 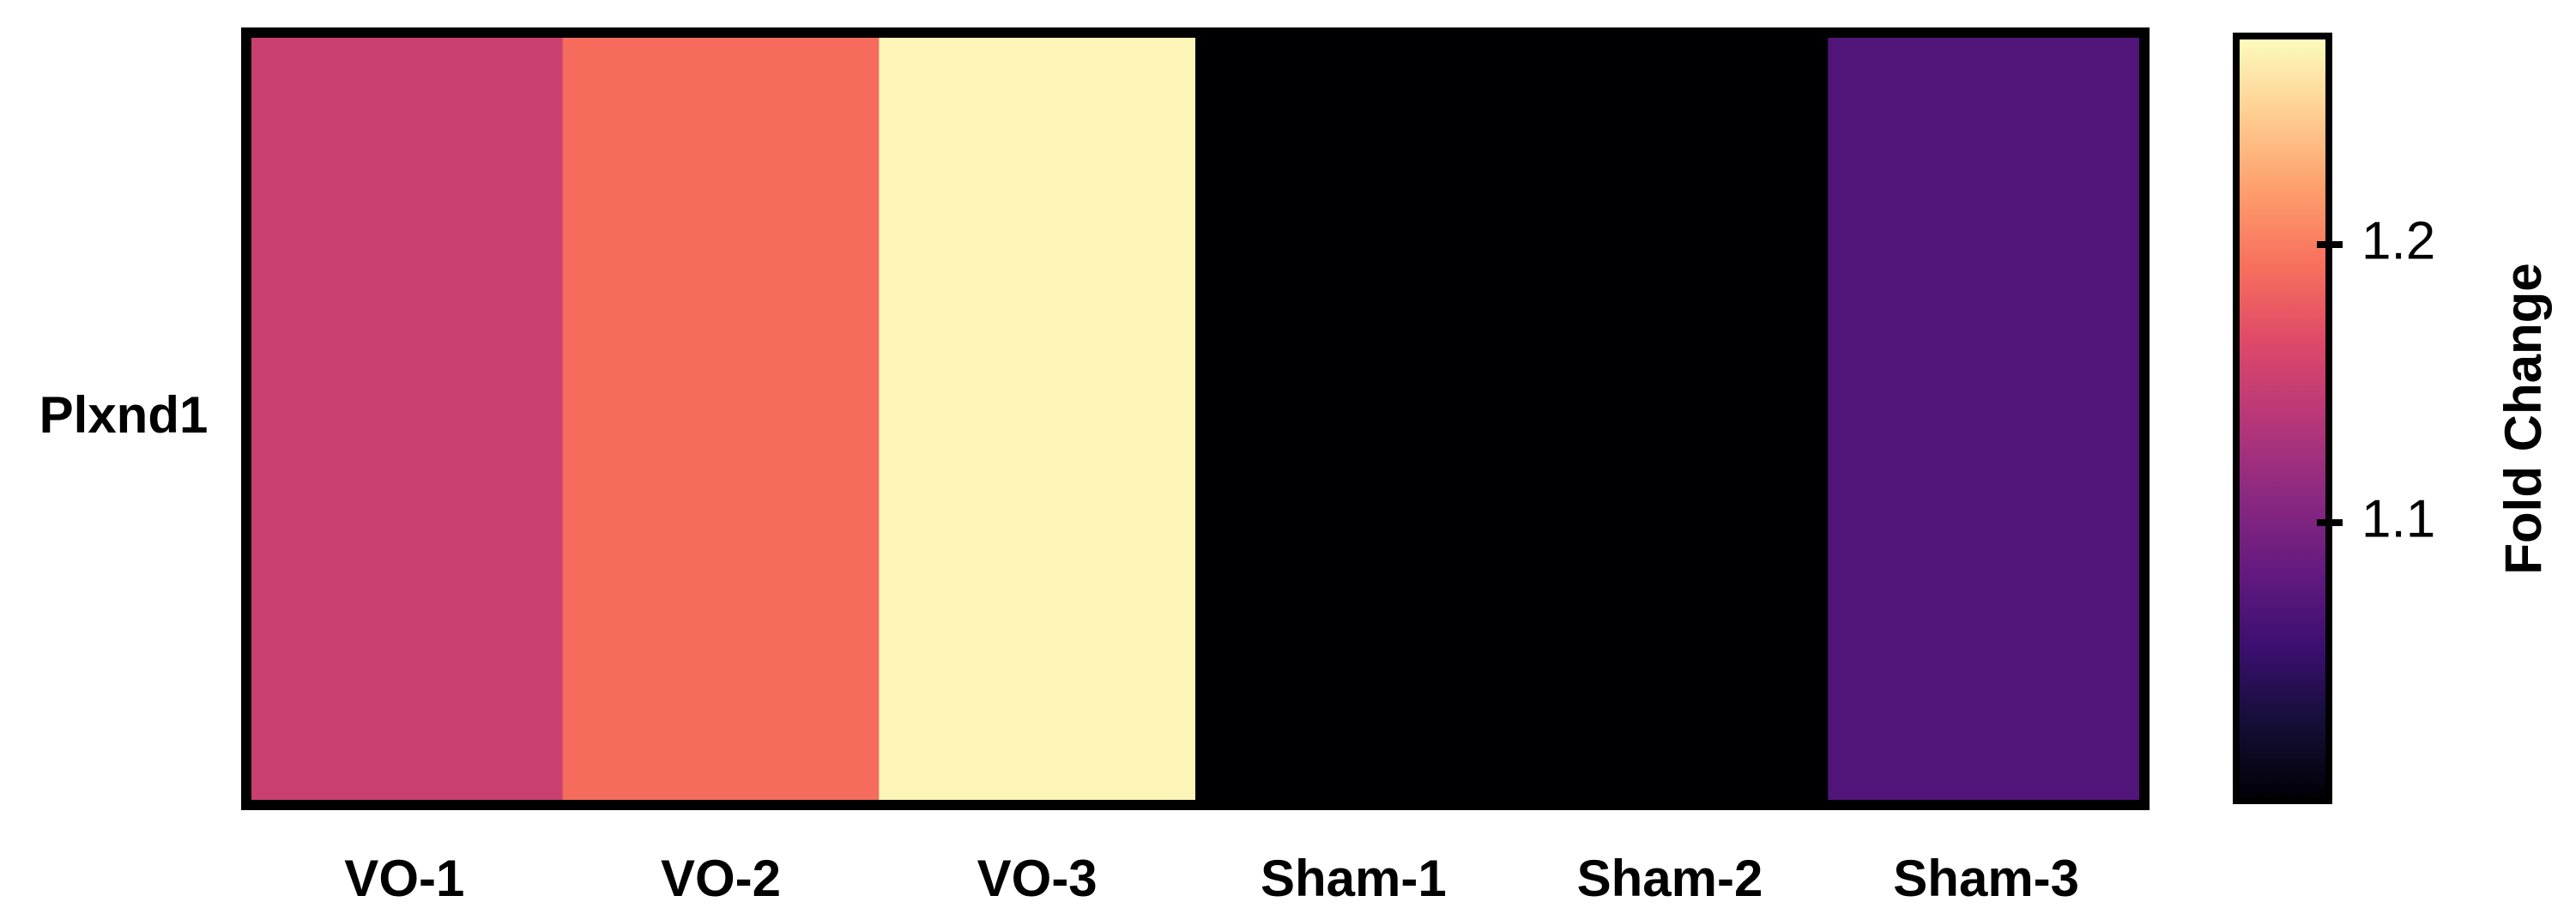 What do you see at coordinates (1670, 878) in the screenshot?
I see `x-tick-label: Sham-2` at bounding box center [1670, 878].